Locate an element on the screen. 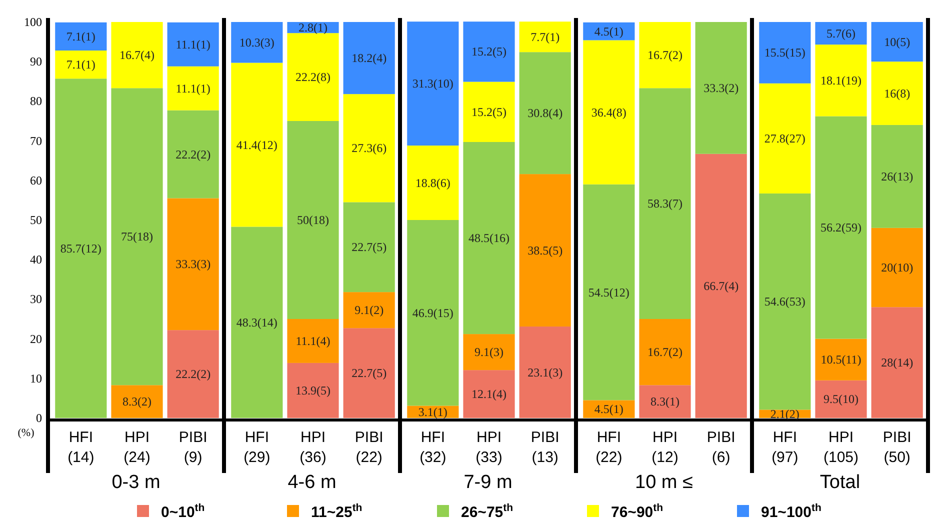  y-tick-label: 100 is located at coordinates (33, 22).